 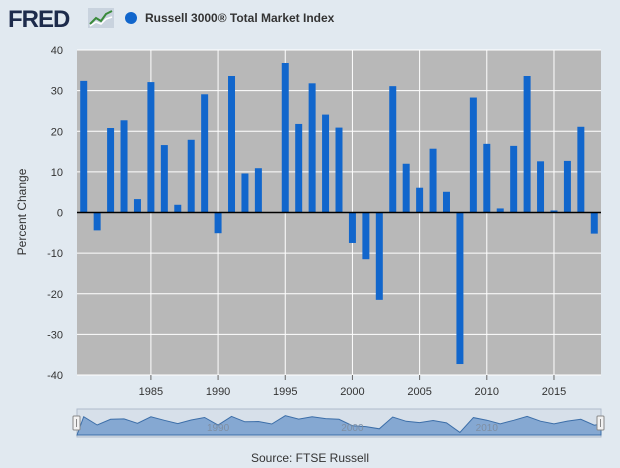 I want to click on y-tick-label: -10, so click(x=55, y=254).